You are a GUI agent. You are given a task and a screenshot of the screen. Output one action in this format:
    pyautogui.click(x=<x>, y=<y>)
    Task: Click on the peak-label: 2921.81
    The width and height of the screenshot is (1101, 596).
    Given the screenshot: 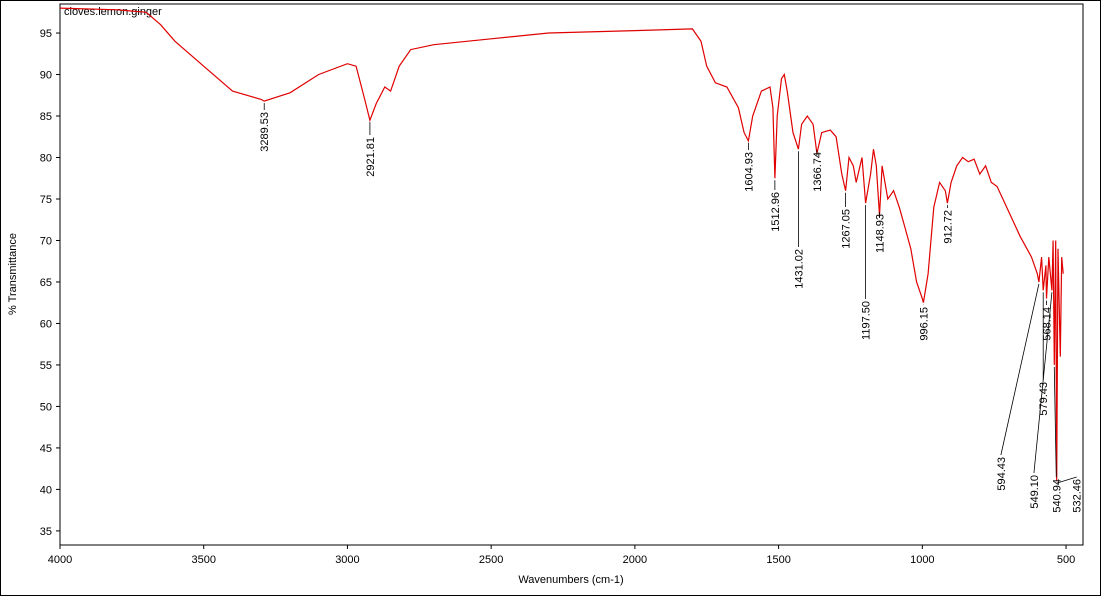 What is the action you would take?
    pyautogui.click(x=371, y=157)
    